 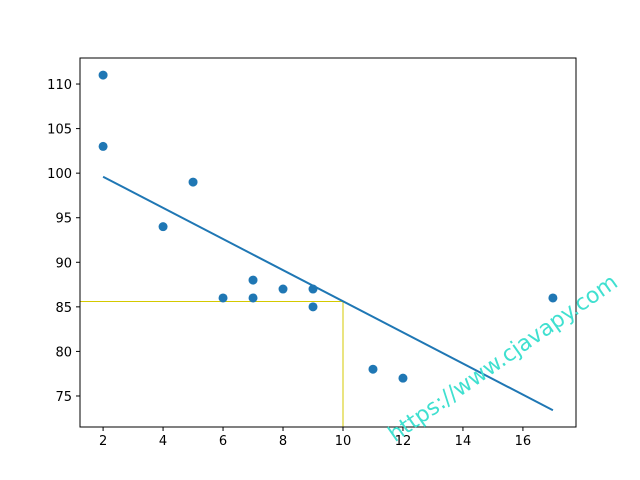 I want to click on x-tick-label: 2, so click(x=103, y=441).